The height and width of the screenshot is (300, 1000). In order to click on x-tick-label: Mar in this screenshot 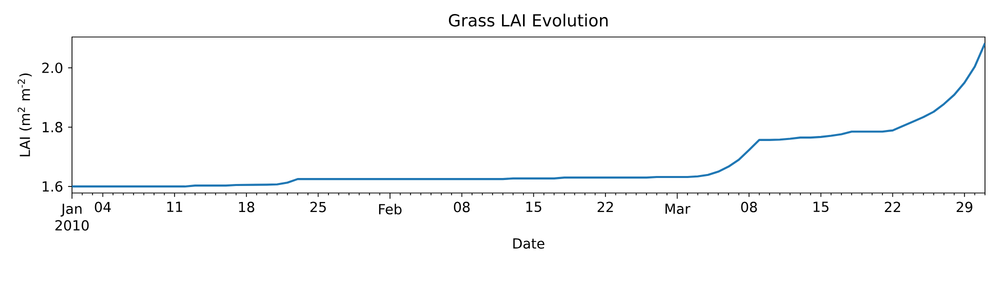, I will do `click(678, 209)`.